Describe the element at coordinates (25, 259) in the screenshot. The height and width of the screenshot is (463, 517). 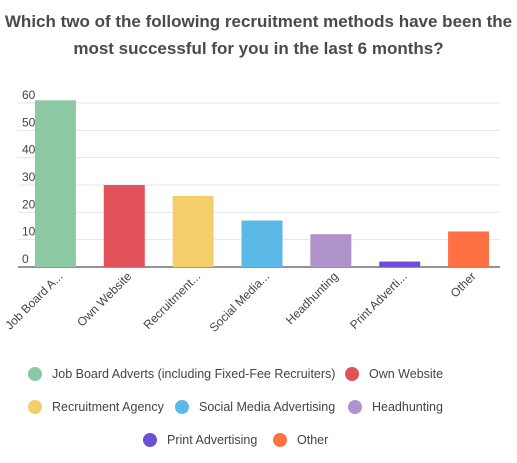
I see `y-tick-label: 0` at that location.